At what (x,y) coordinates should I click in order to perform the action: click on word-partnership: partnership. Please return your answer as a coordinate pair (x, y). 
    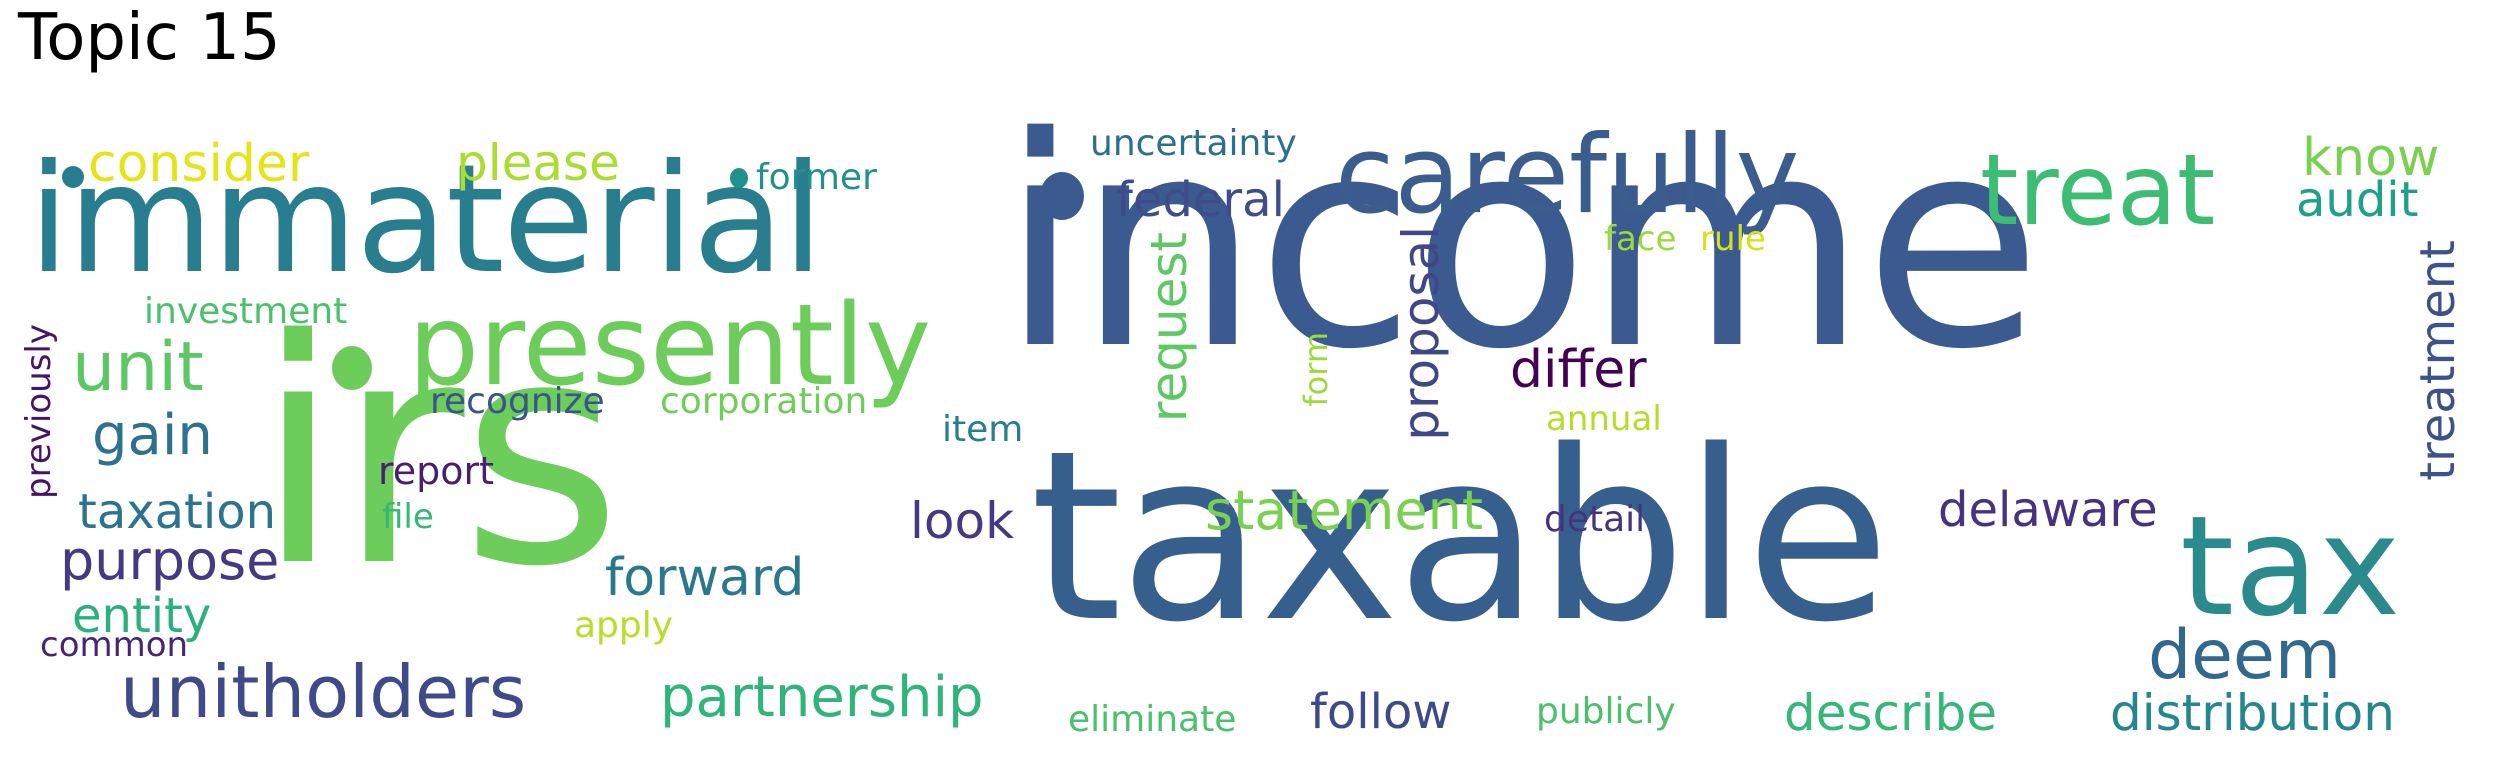
    Looking at the image, I should click on (822, 697).